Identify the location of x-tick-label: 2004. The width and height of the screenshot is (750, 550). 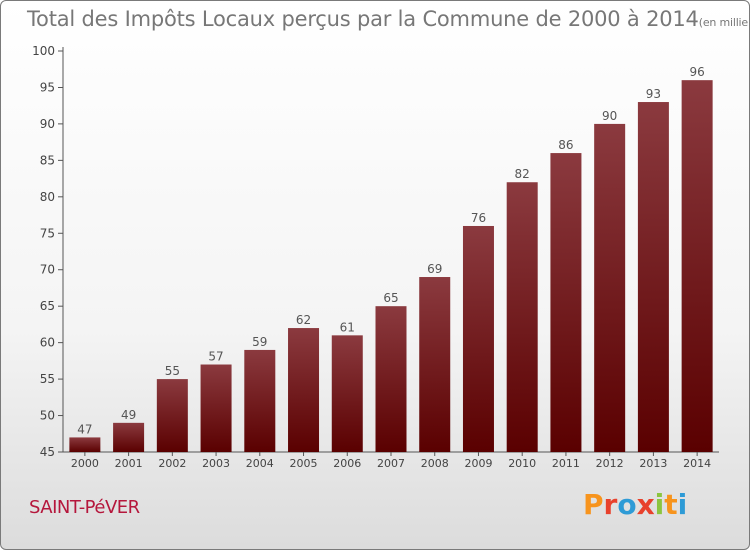
(260, 463).